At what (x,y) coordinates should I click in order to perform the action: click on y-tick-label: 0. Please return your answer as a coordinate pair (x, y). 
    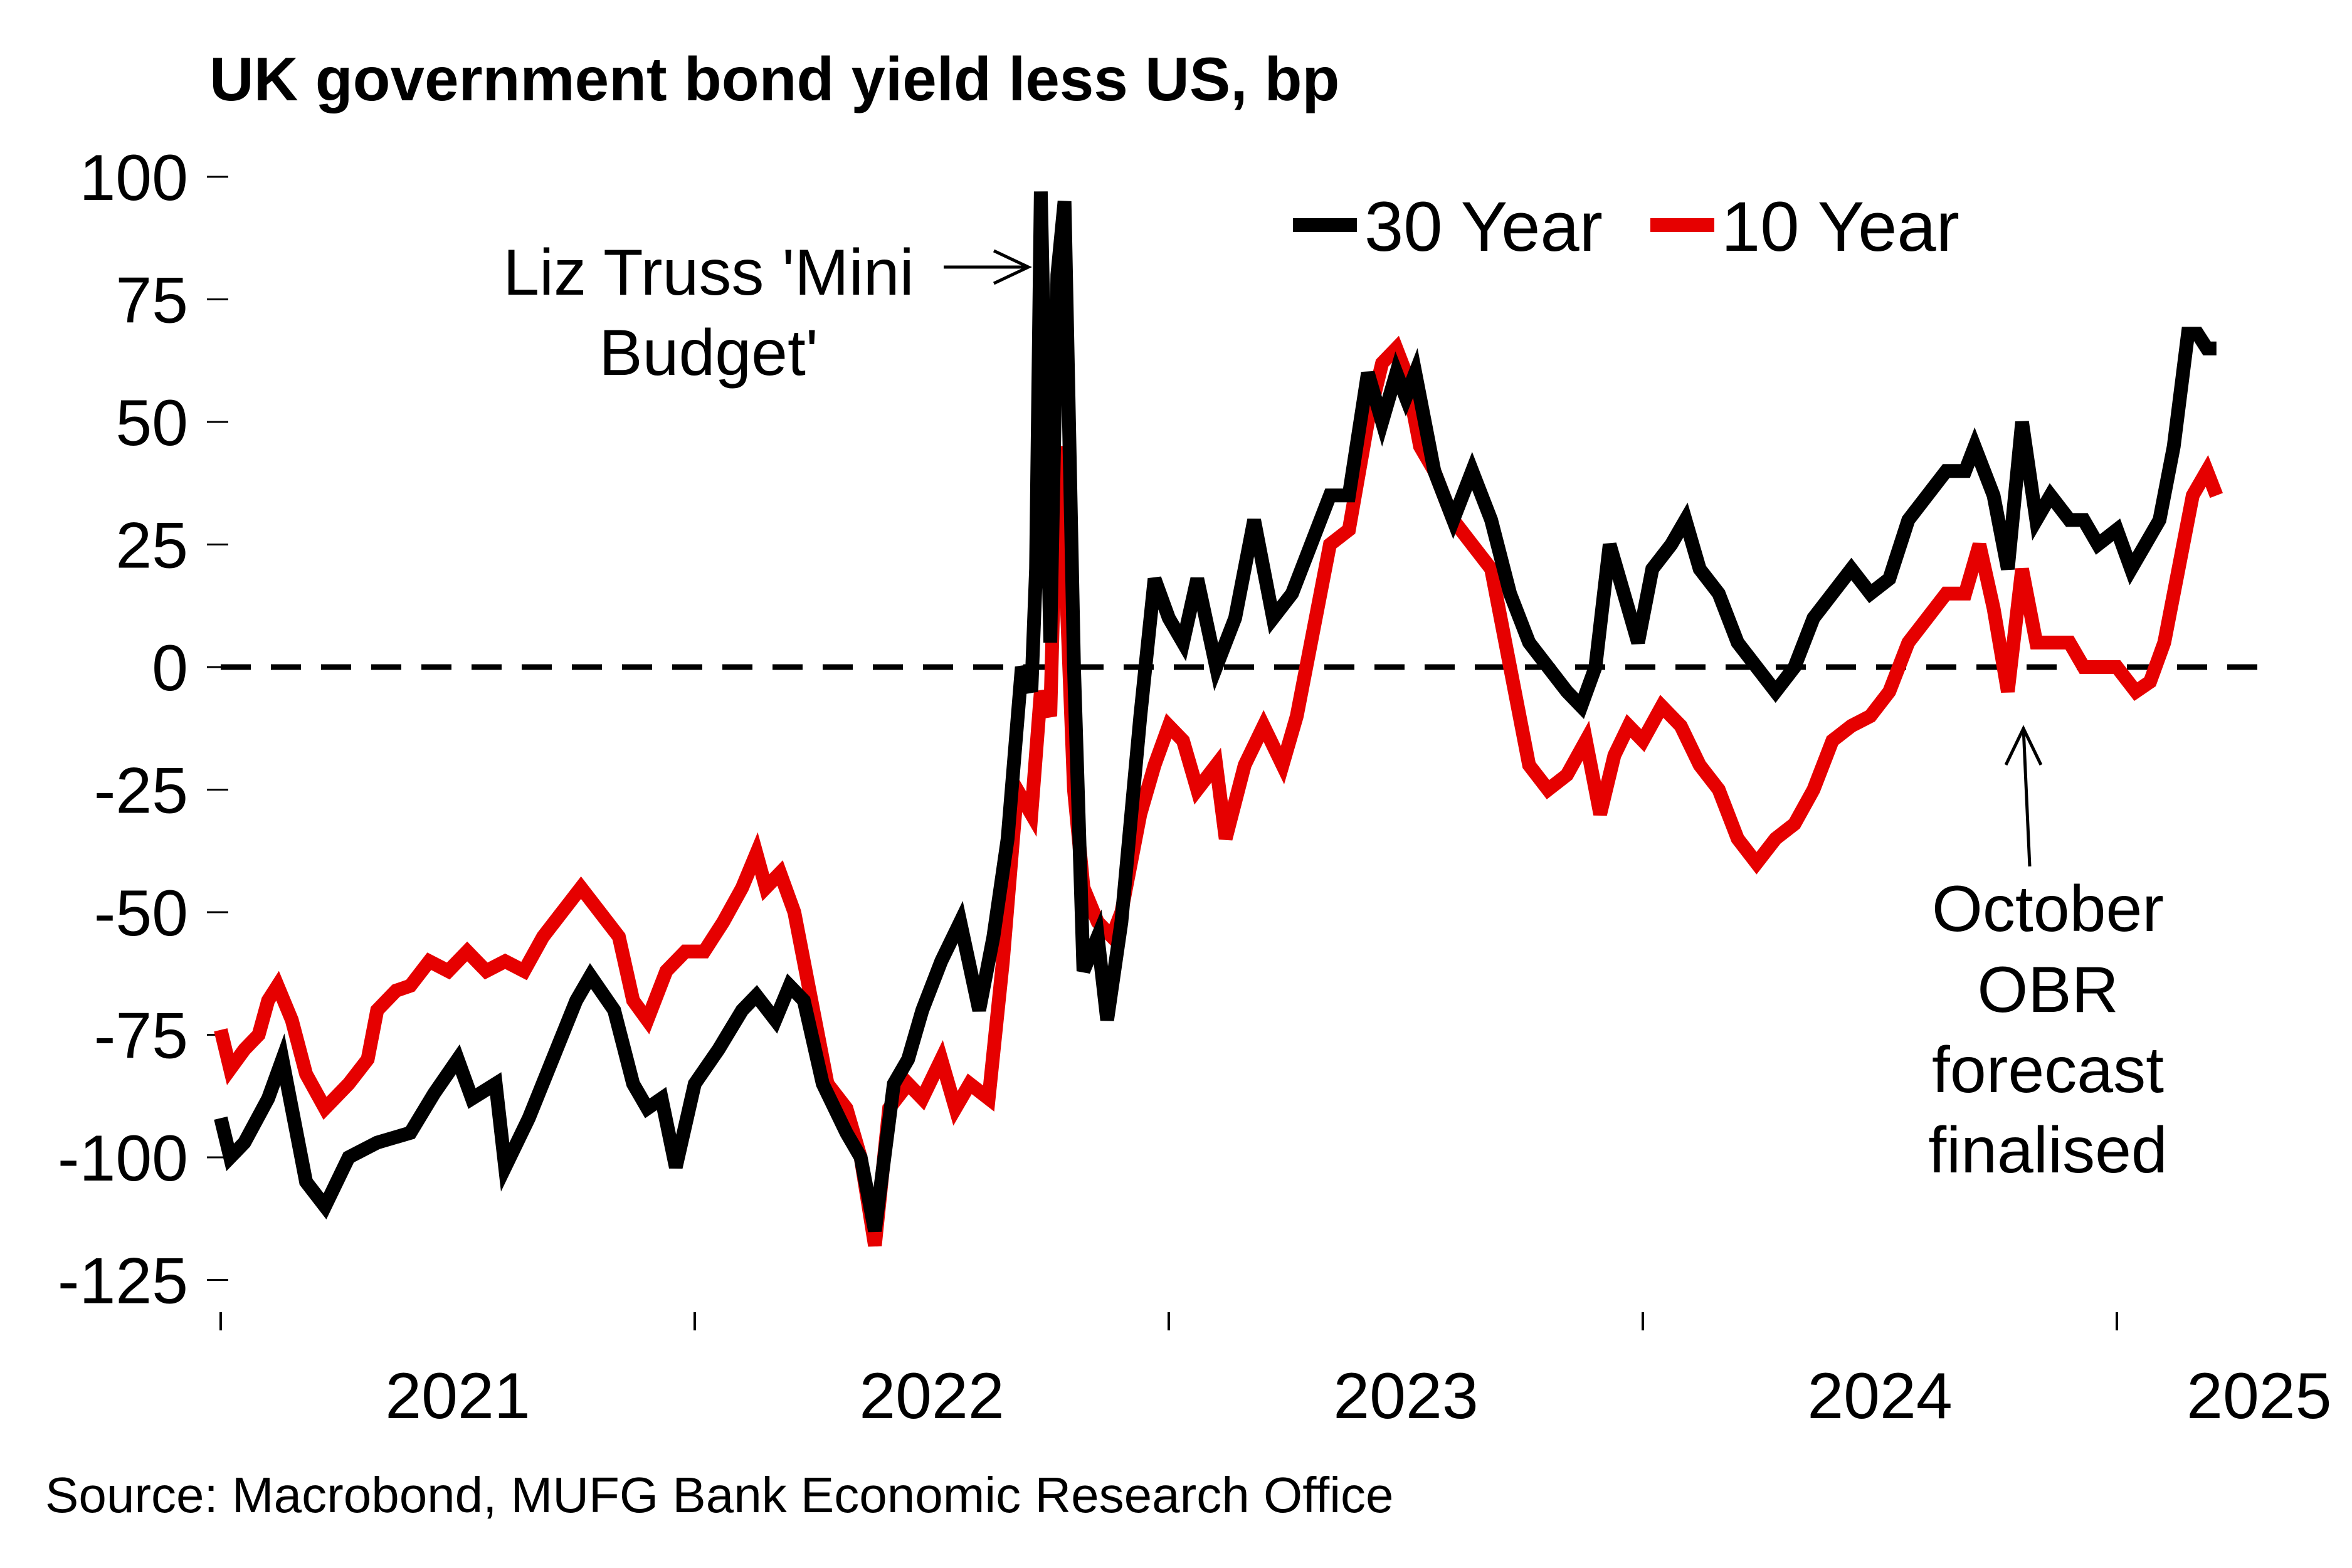
    Looking at the image, I should click on (170, 668).